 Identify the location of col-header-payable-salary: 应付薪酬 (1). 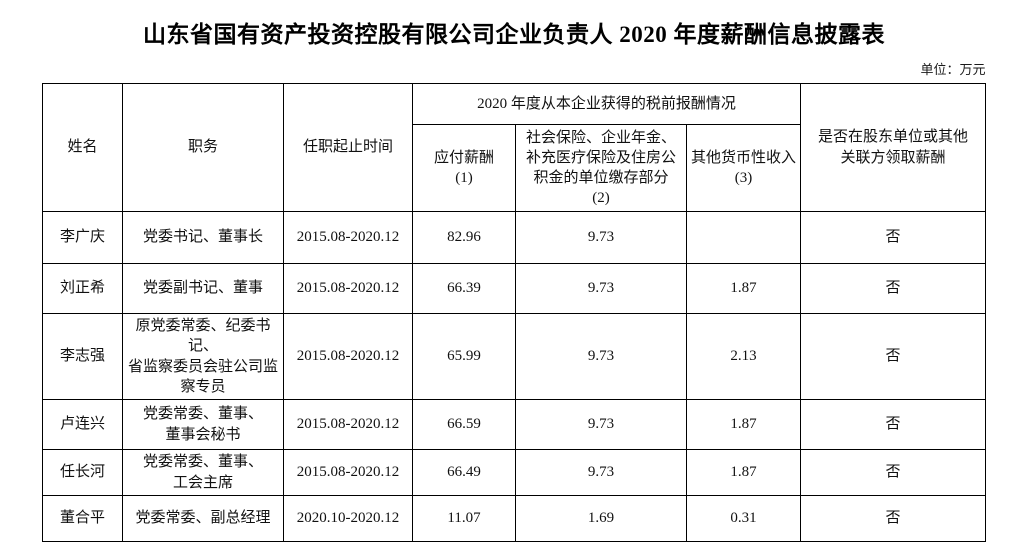
(463, 168).